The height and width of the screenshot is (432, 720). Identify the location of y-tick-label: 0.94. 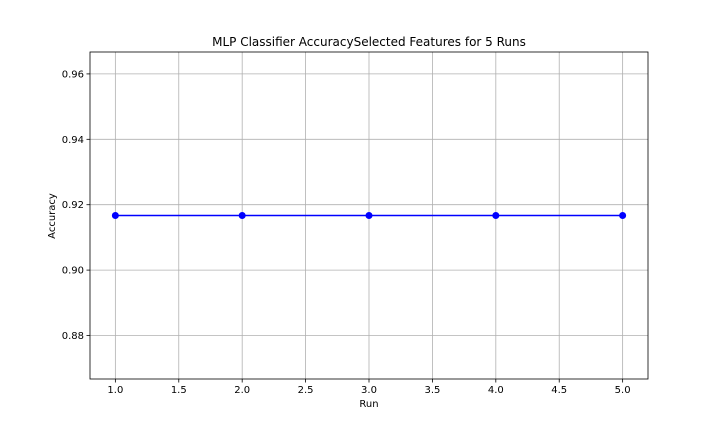
(73, 140).